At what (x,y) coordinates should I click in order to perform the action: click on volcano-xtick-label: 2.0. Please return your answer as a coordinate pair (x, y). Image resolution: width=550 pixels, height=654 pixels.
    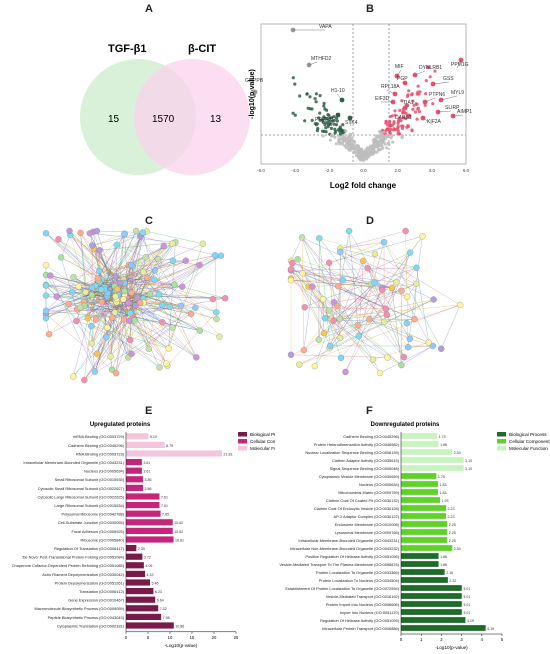
    Looking at the image, I should click on (398, 170).